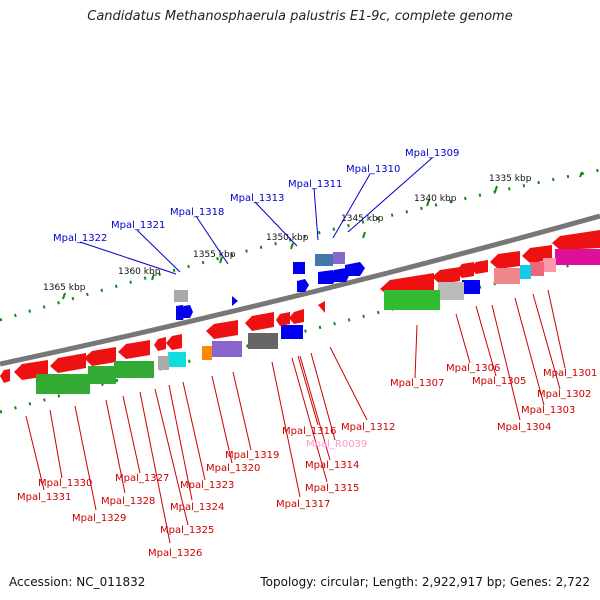  I want to click on ruler-label: 1365 kbp, so click(64, 288).